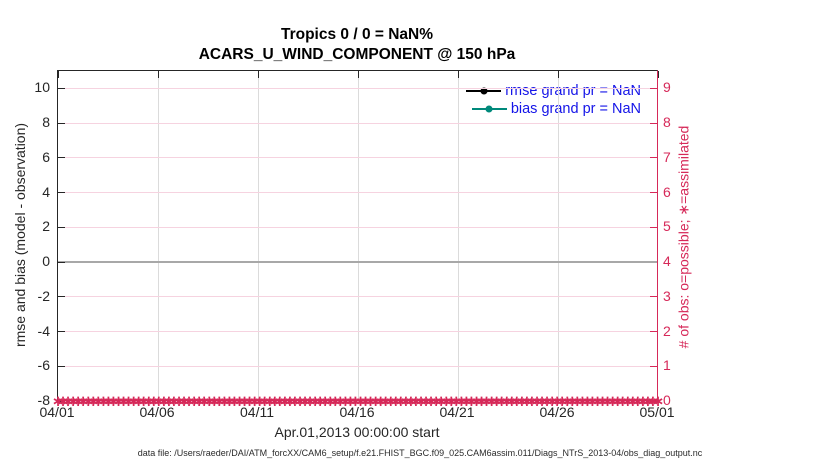  What do you see at coordinates (667, 330) in the screenshot?
I see `y-right-tick-label: 2` at bounding box center [667, 330].